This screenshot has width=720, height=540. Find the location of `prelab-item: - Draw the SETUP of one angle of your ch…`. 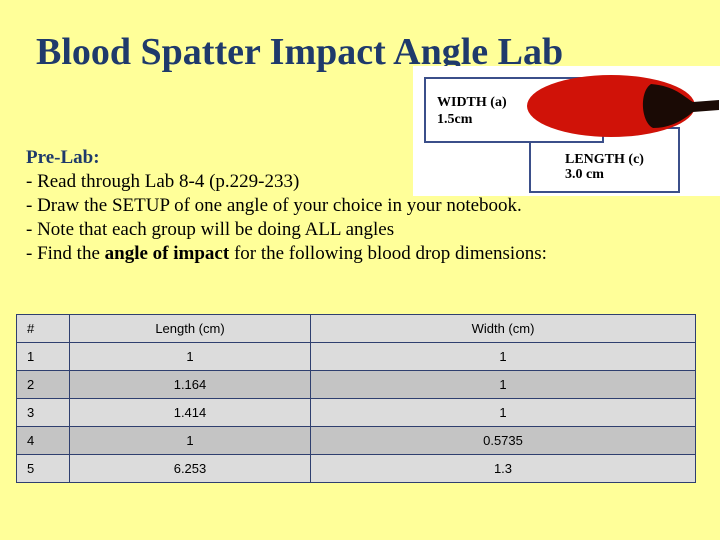

prelab-item: - Draw the SETUP of one angle of your ch… is located at coordinates (274, 205).